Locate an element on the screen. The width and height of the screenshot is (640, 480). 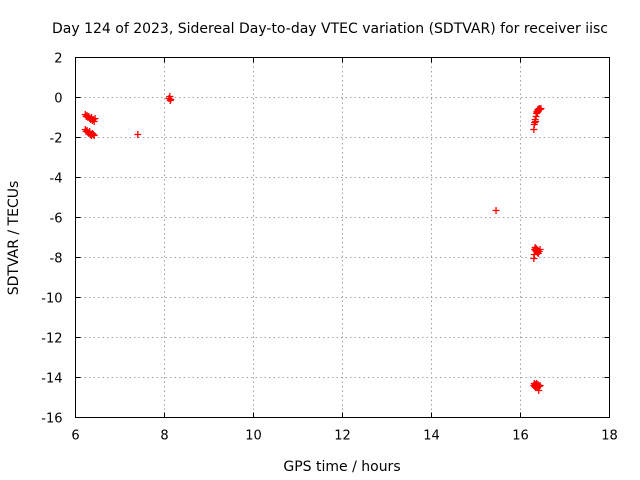
y-tick-label: -10 is located at coordinates (51, 299).